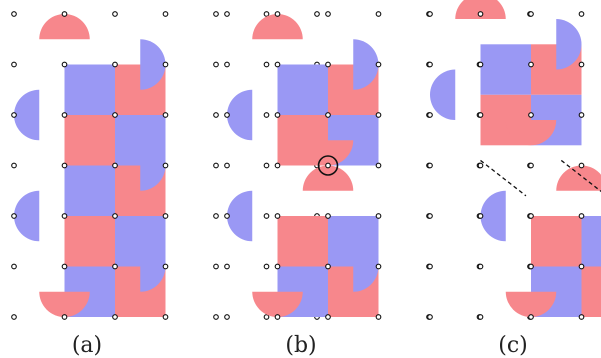  I want to click on highlight-ring, so click(328, 165).